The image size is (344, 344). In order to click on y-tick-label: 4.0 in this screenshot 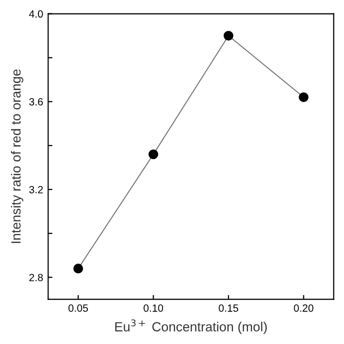, I will do `click(36, 14)`.